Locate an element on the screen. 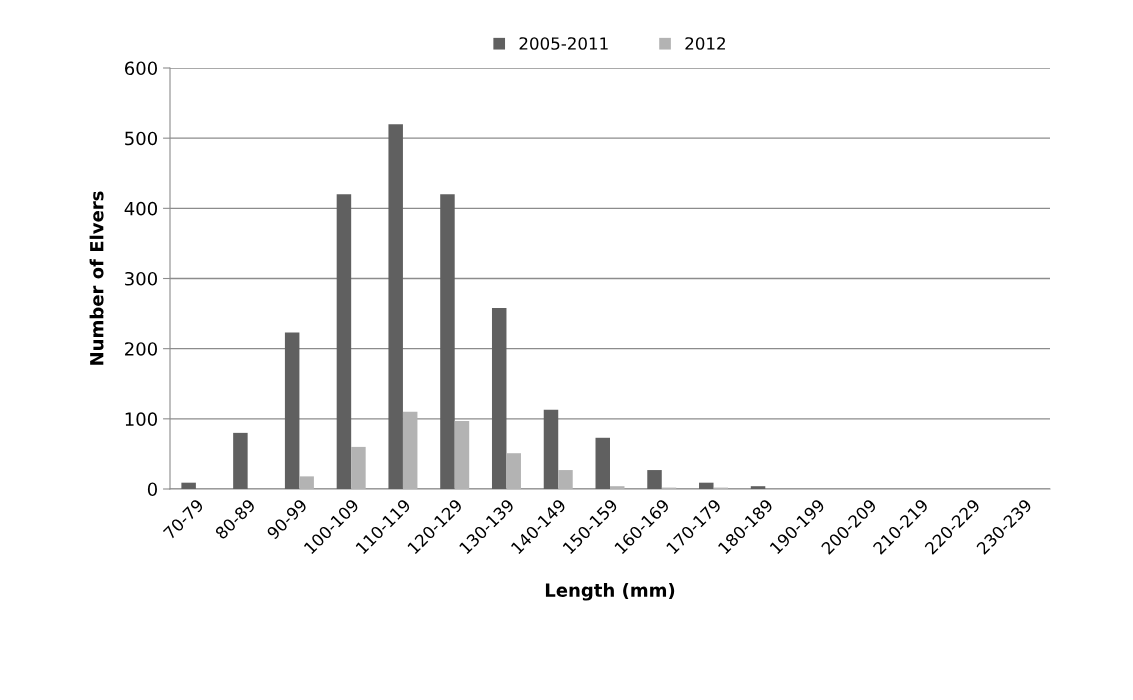 This screenshot has width=1133, height=700. y-tick-label: 100 is located at coordinates (141, 419).